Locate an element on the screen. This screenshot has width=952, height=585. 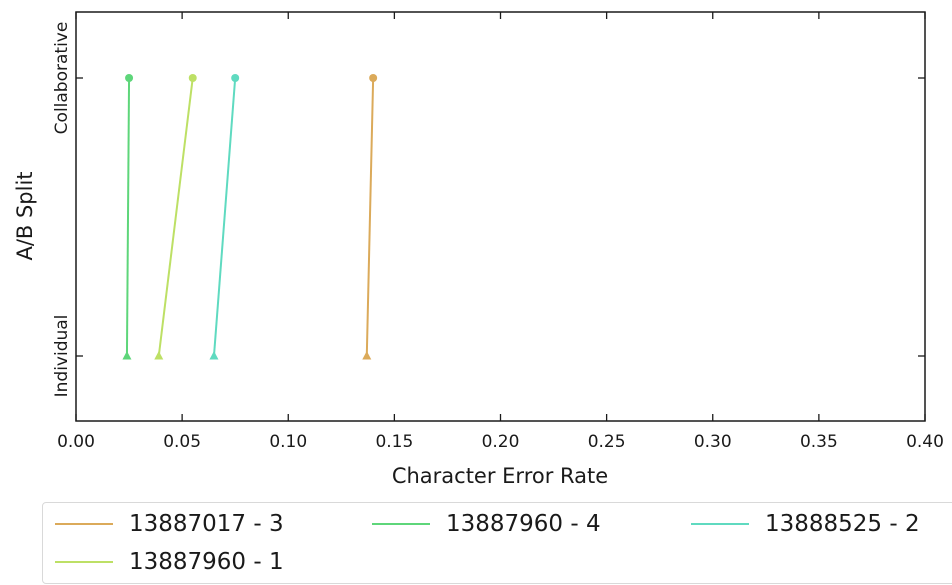
x-axis-label: Character Error Rate is located at coordinates (500, 476).